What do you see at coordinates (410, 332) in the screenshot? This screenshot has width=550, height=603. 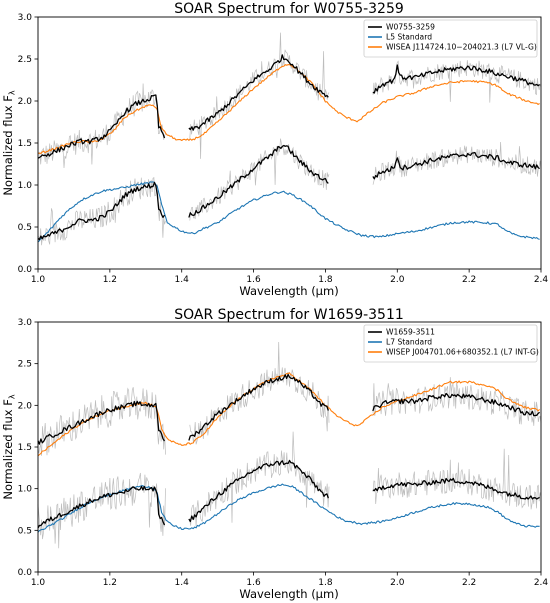 I see `legend-entry-0: W1659-3511` at bounding box center [410, 332].